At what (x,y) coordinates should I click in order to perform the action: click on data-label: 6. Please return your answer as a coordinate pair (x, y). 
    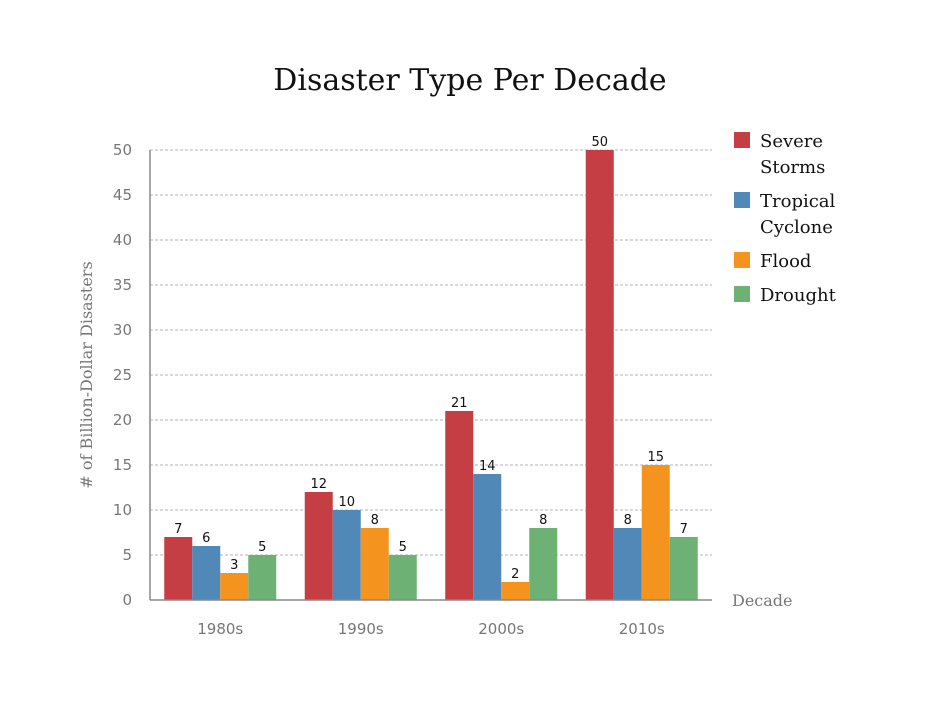
    Looking at the image, I should click on (206, 538).